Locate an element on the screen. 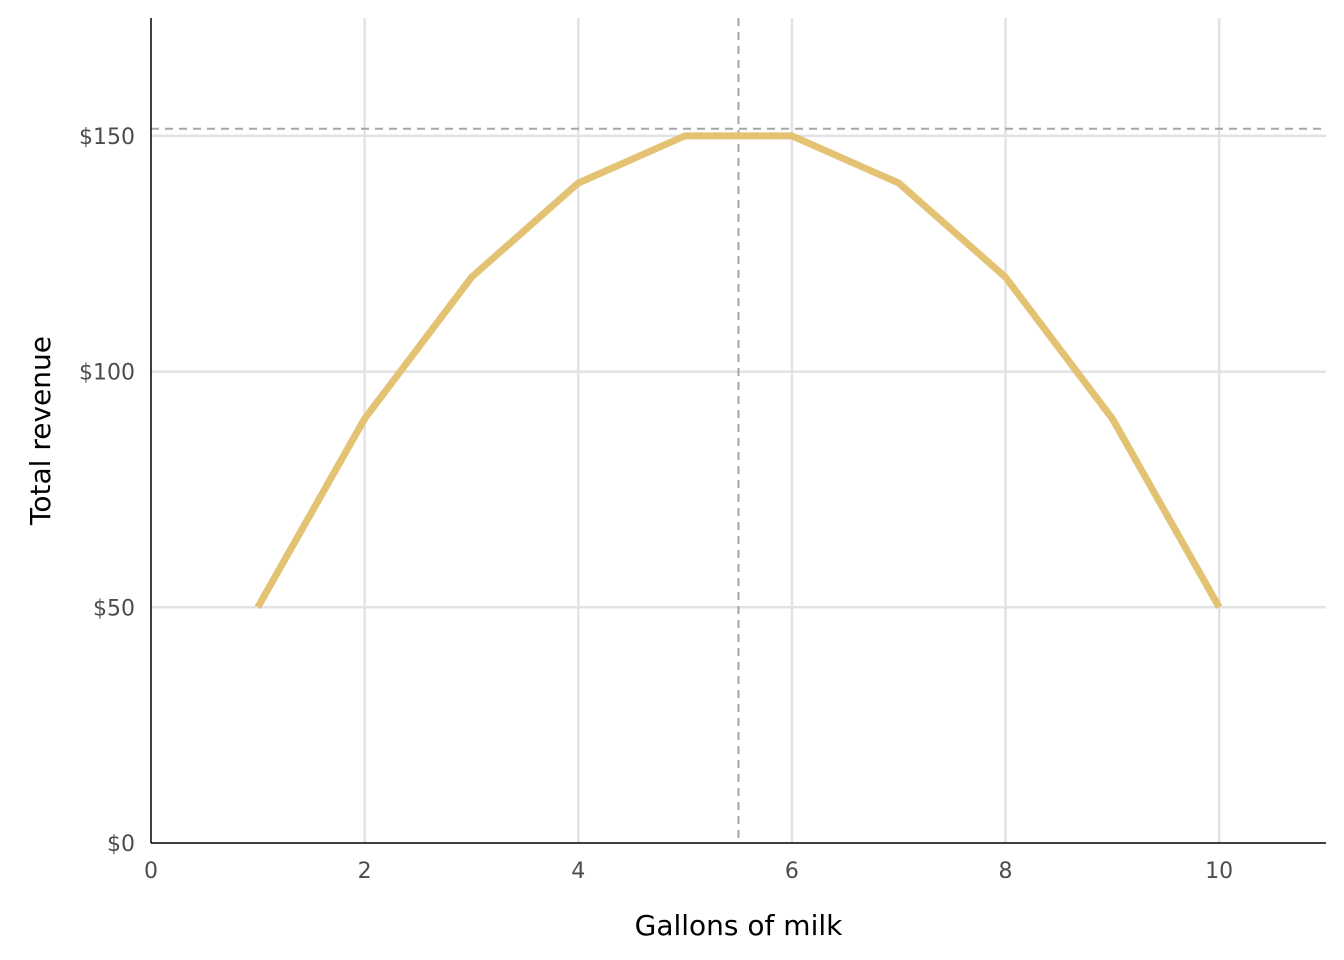 The height and width of the screenshot is (960, 1344). x-tick-label: 8 is located at coordinates (1006, 871).